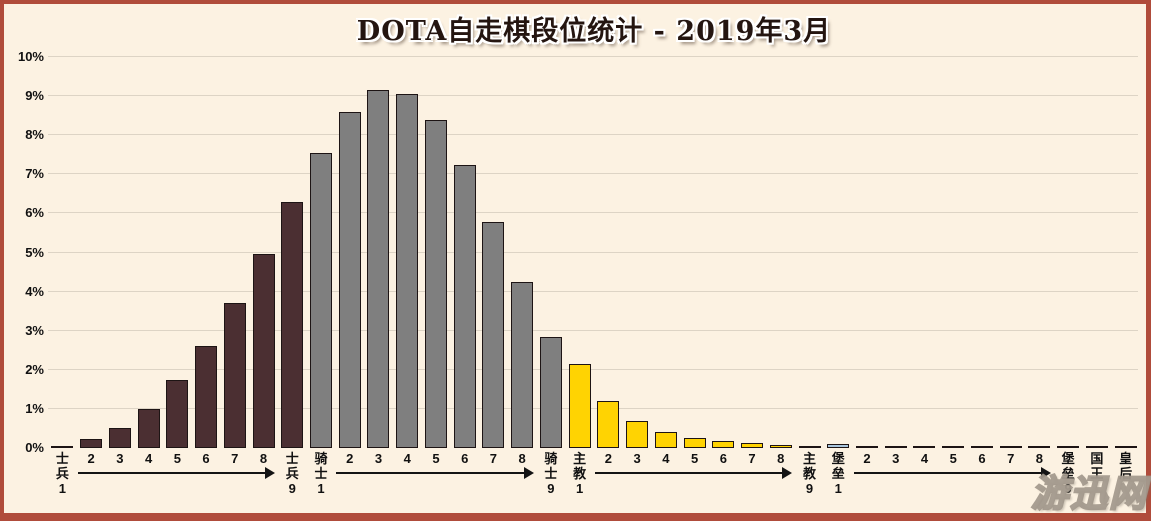 The image size is (1151, 521). Describe the element at coordinates (34, 96) in the screenshot. I see `y-tick-label: 9%` at that location.